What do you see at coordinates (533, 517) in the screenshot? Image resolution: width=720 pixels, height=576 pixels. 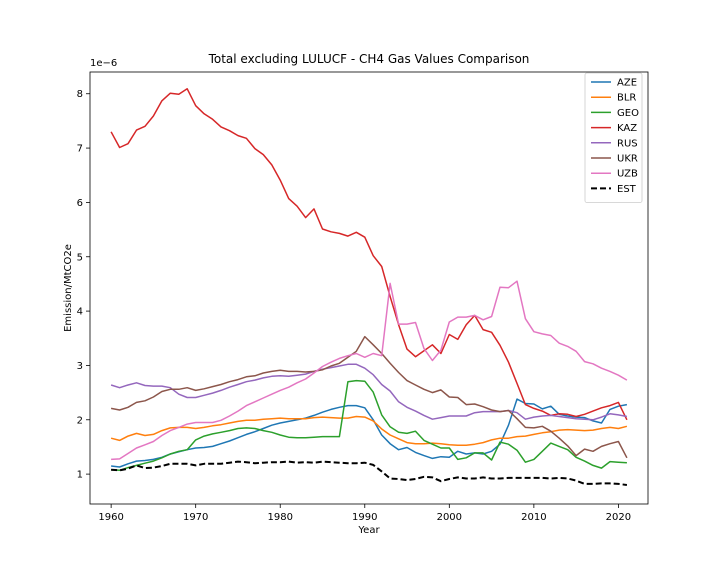 I see `x-tick-label: 2010` at bounding box center [533, 517].